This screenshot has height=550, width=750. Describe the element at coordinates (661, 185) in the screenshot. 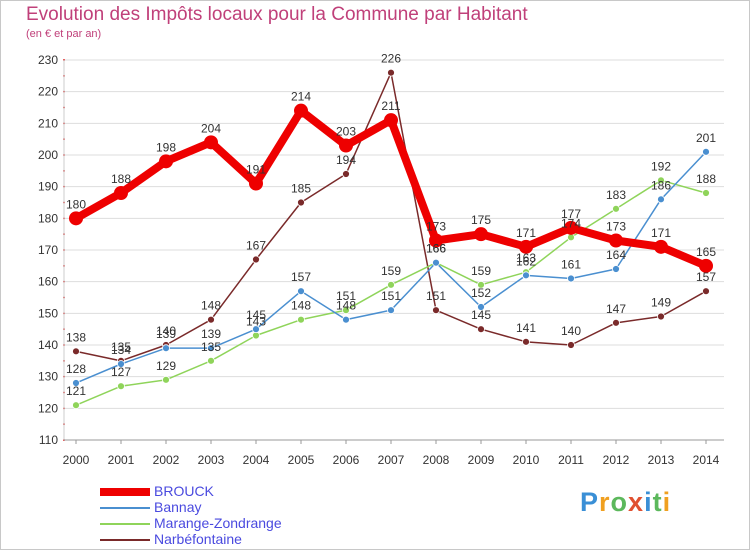

I see `data-label: 186` at that location.